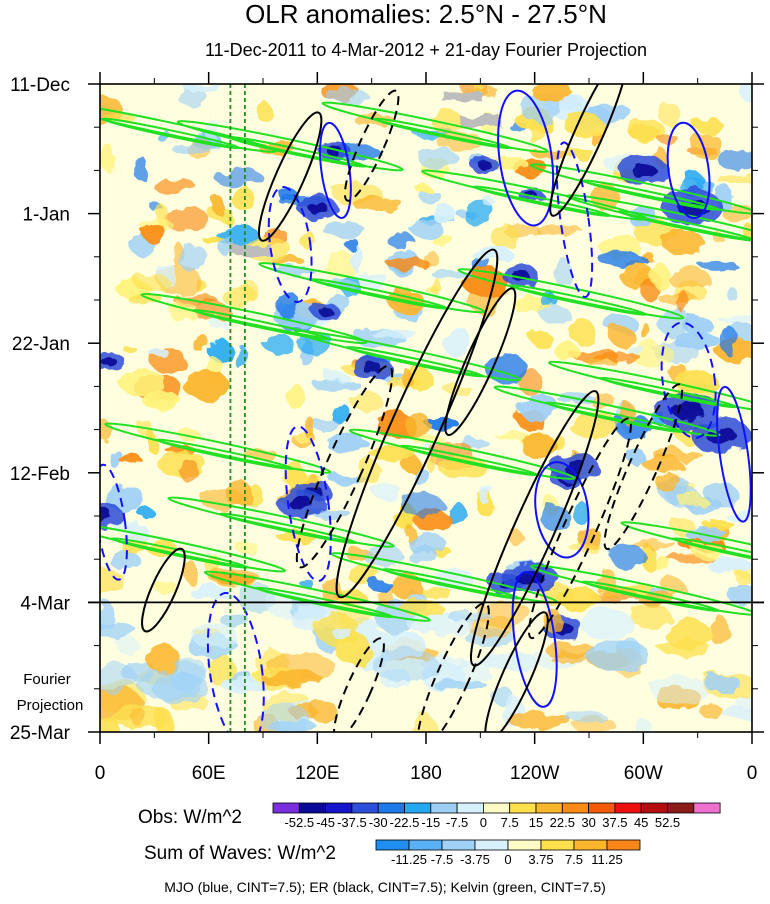 The width and height of the screenshot is (770, 904). I want to click on legend-level-label: 15, so click(536, 822).